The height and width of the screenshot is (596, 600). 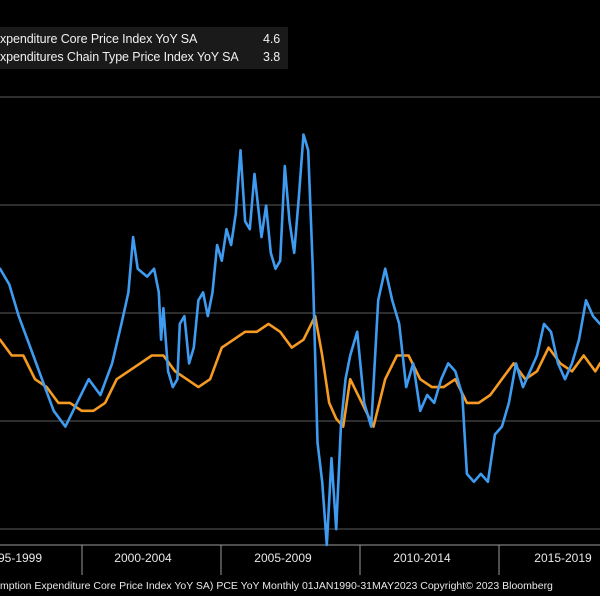 What do you see at coordinates (272, 57) in the screenshot?
I see `legend-value: 3.8` at bounding box center [272, 57].